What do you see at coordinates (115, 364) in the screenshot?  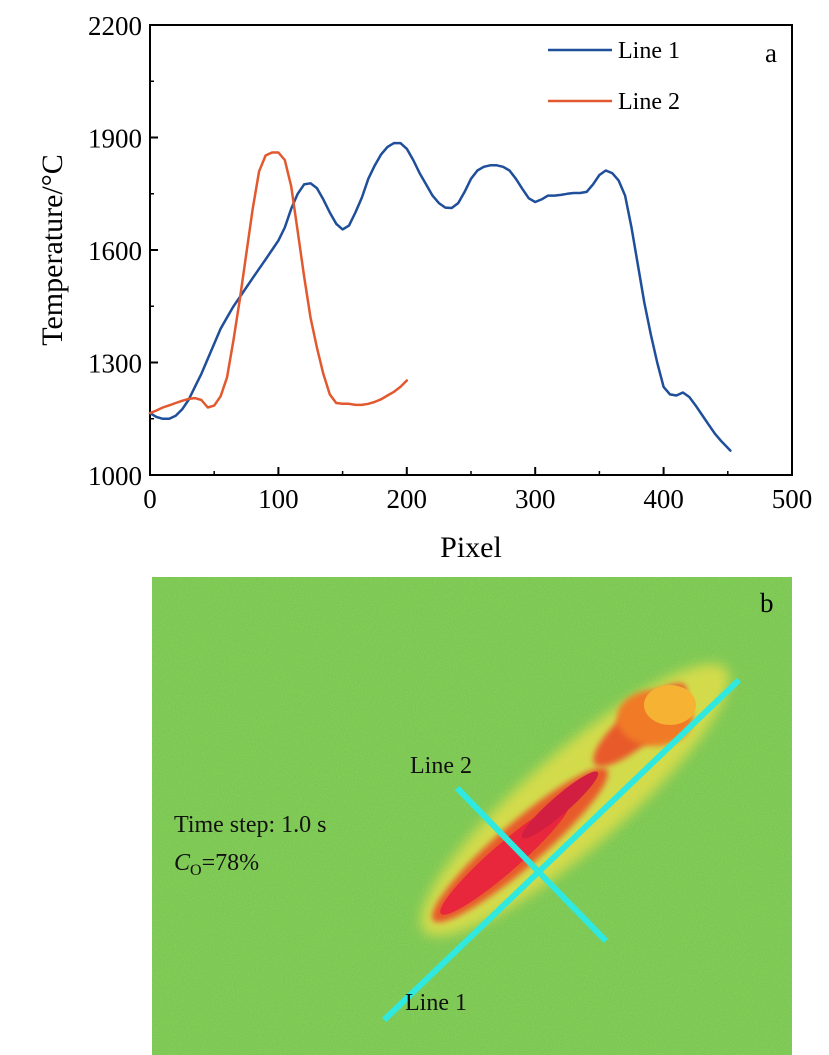 I see `y-tick-label-1300: 1300` at bounding box center [115, 364].